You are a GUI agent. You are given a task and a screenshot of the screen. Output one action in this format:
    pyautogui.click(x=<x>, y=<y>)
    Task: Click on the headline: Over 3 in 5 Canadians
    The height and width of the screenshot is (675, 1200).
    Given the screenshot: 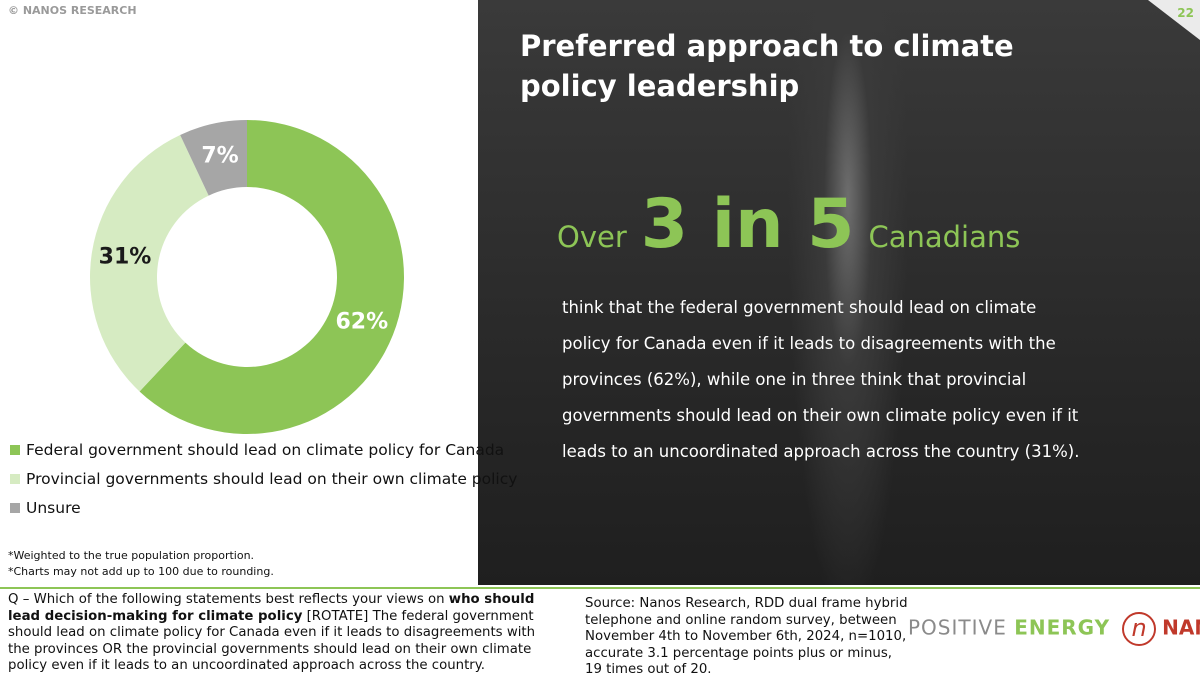 What is the action you would take?
    pyautogui.click(x=788, y=224)
    